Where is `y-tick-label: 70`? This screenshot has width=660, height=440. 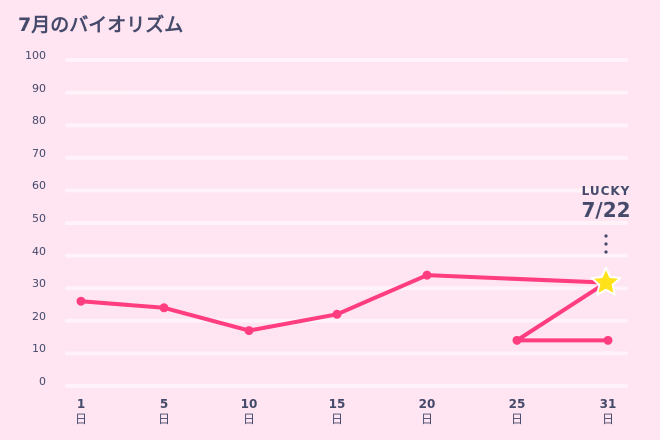 y-tick-label: 70 is located at coordinates (39, 153).